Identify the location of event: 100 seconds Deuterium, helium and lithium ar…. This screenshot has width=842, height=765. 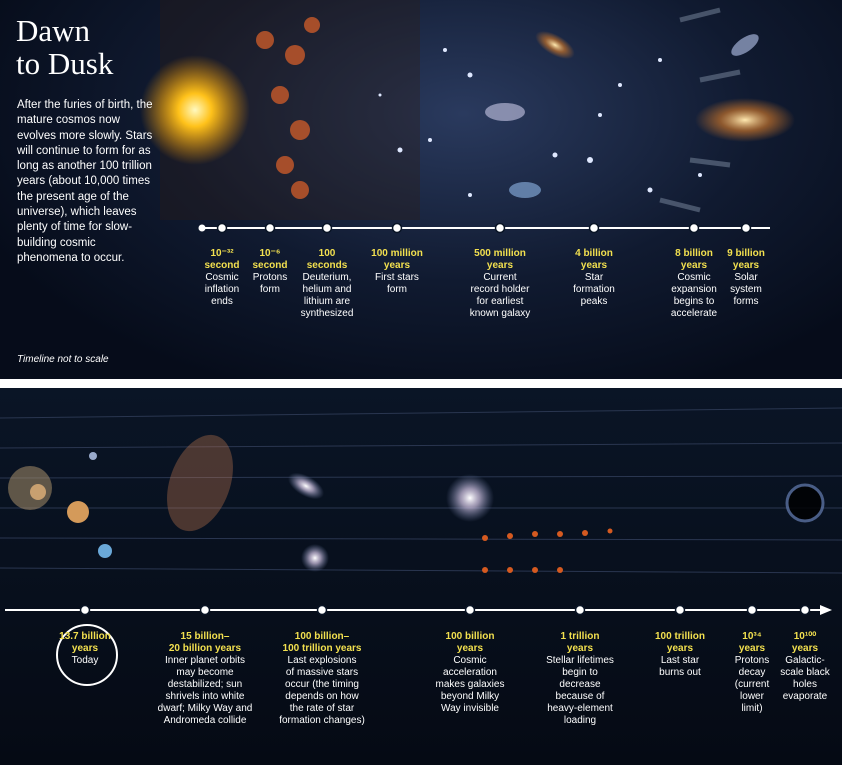
(327, 284).